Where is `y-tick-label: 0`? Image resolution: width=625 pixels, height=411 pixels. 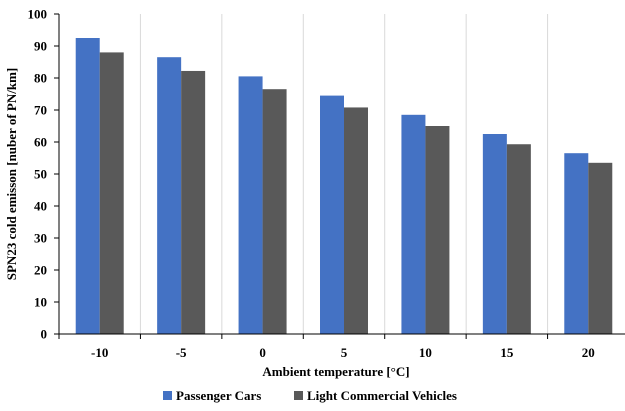
y-tick-label: 0 is located at coordinates (44, 334).